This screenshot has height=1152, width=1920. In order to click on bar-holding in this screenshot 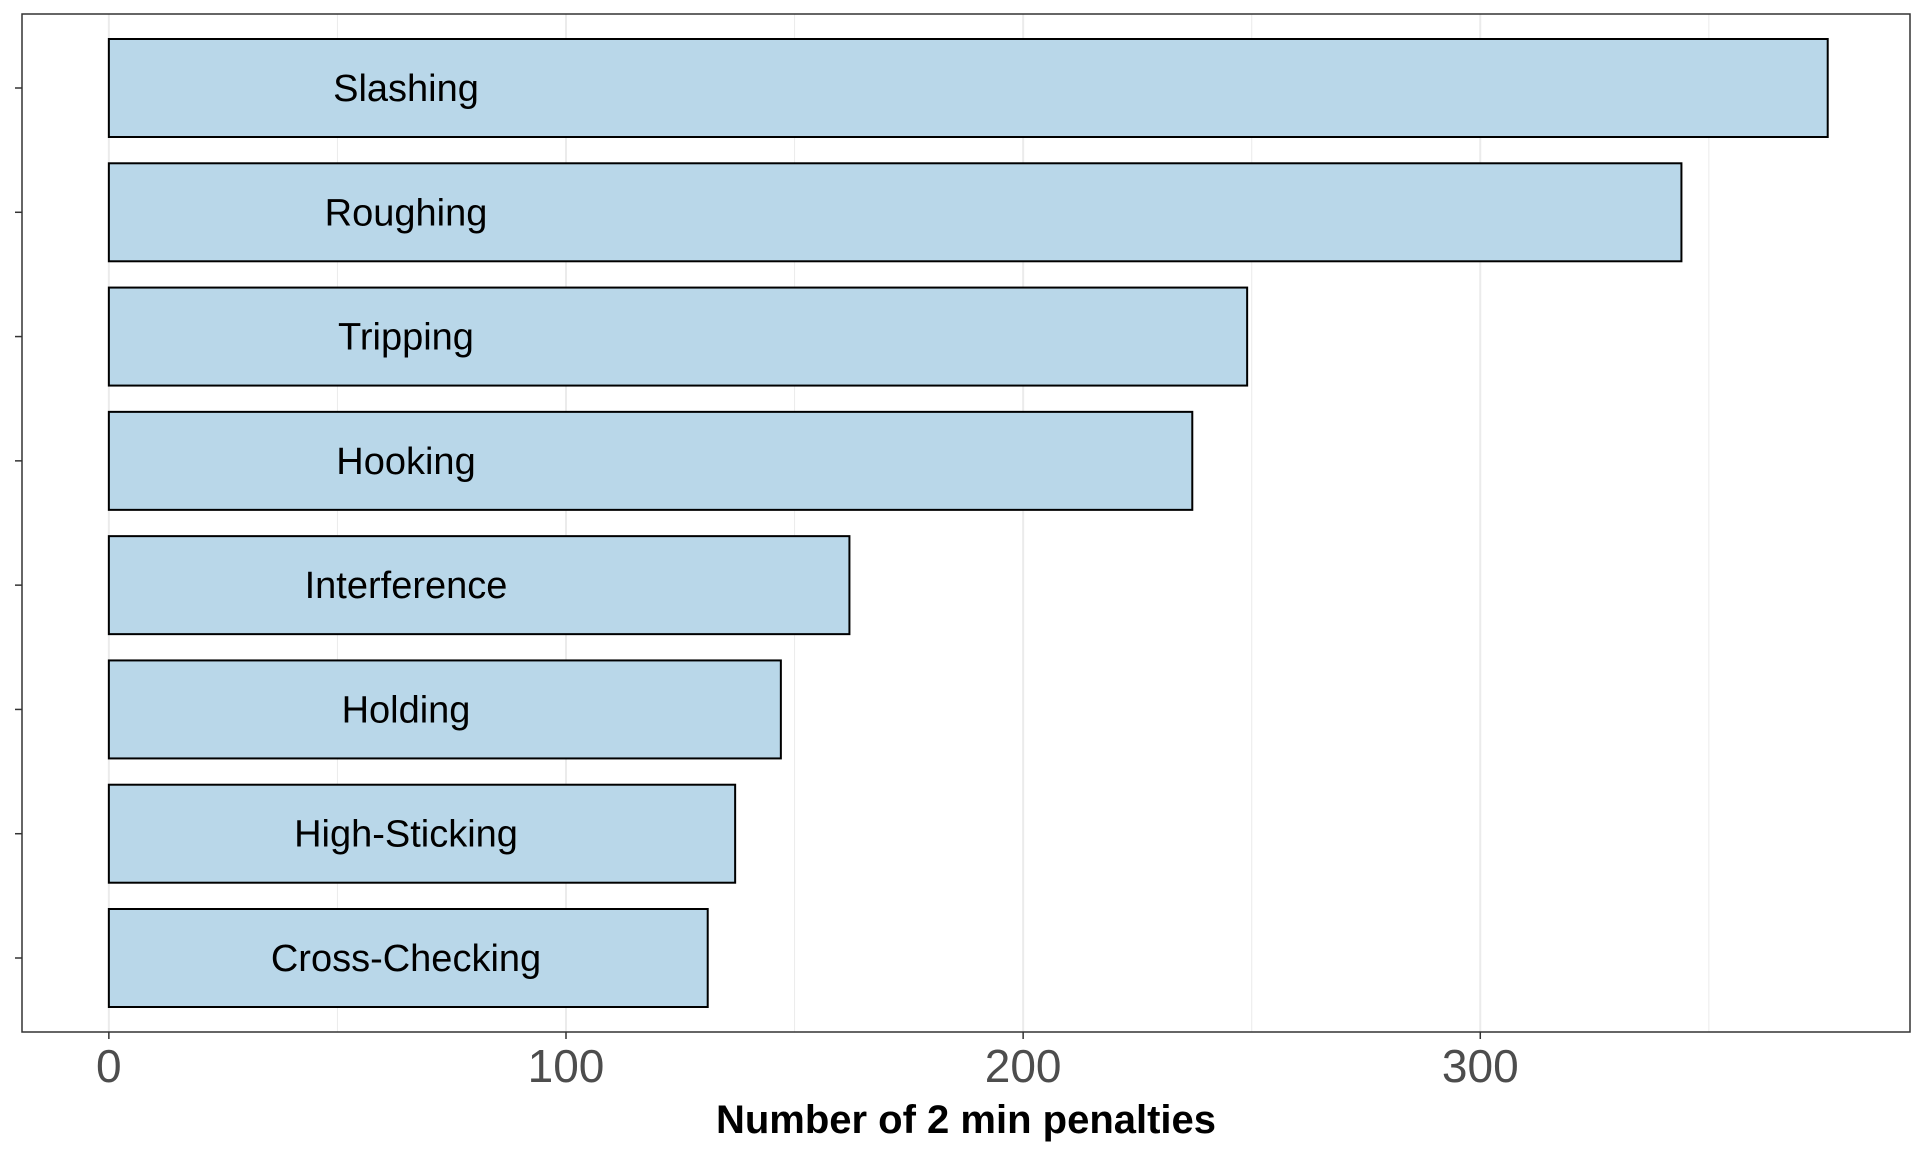, I will do `click(444, 709)`.